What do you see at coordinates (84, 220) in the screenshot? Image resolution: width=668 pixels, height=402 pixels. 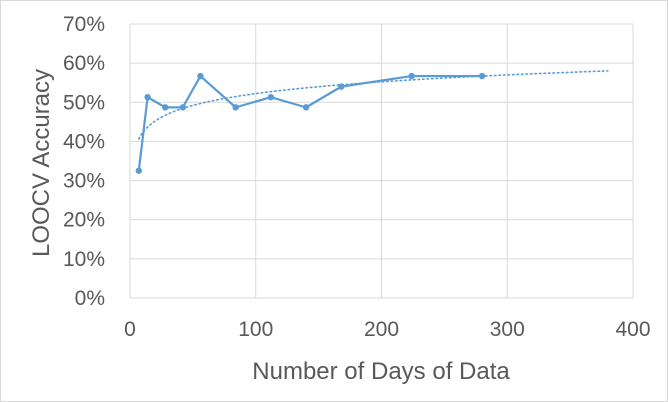 I see `y-tick-label: 20%` at bounding box center [84, 220].